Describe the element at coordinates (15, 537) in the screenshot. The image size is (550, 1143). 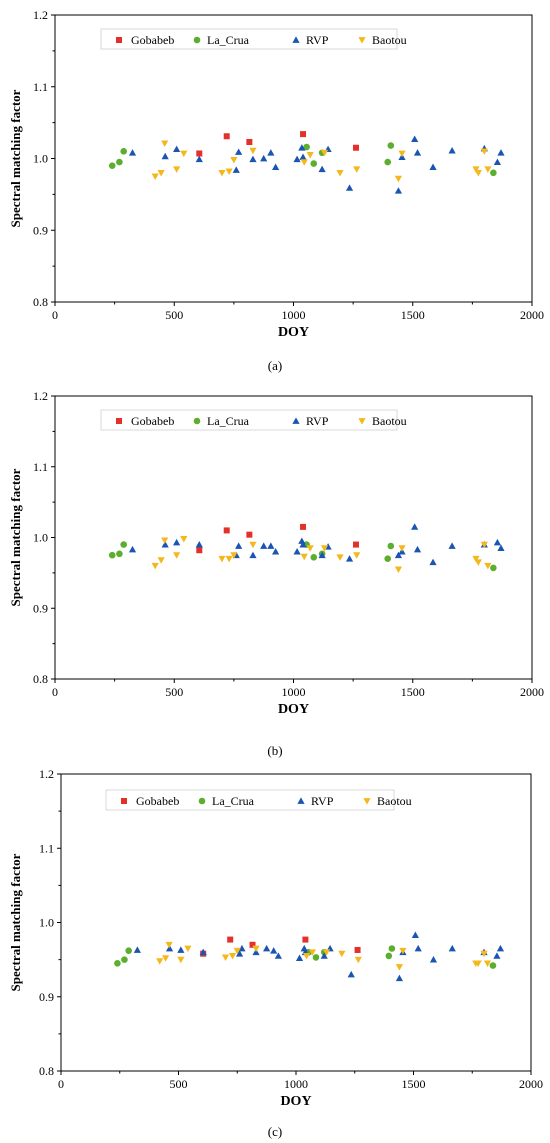
I see `y-axis-label: Spectral matching factor` at that location.